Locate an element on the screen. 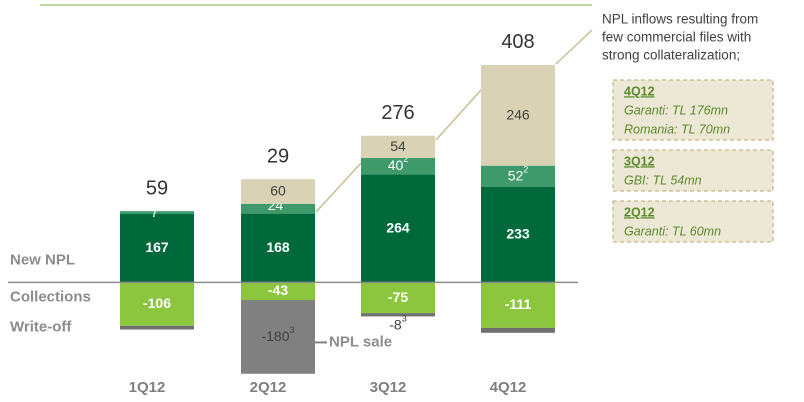 This screenshot has width=804, height=402. value-text: -180 is located at coordinates (275, 336).